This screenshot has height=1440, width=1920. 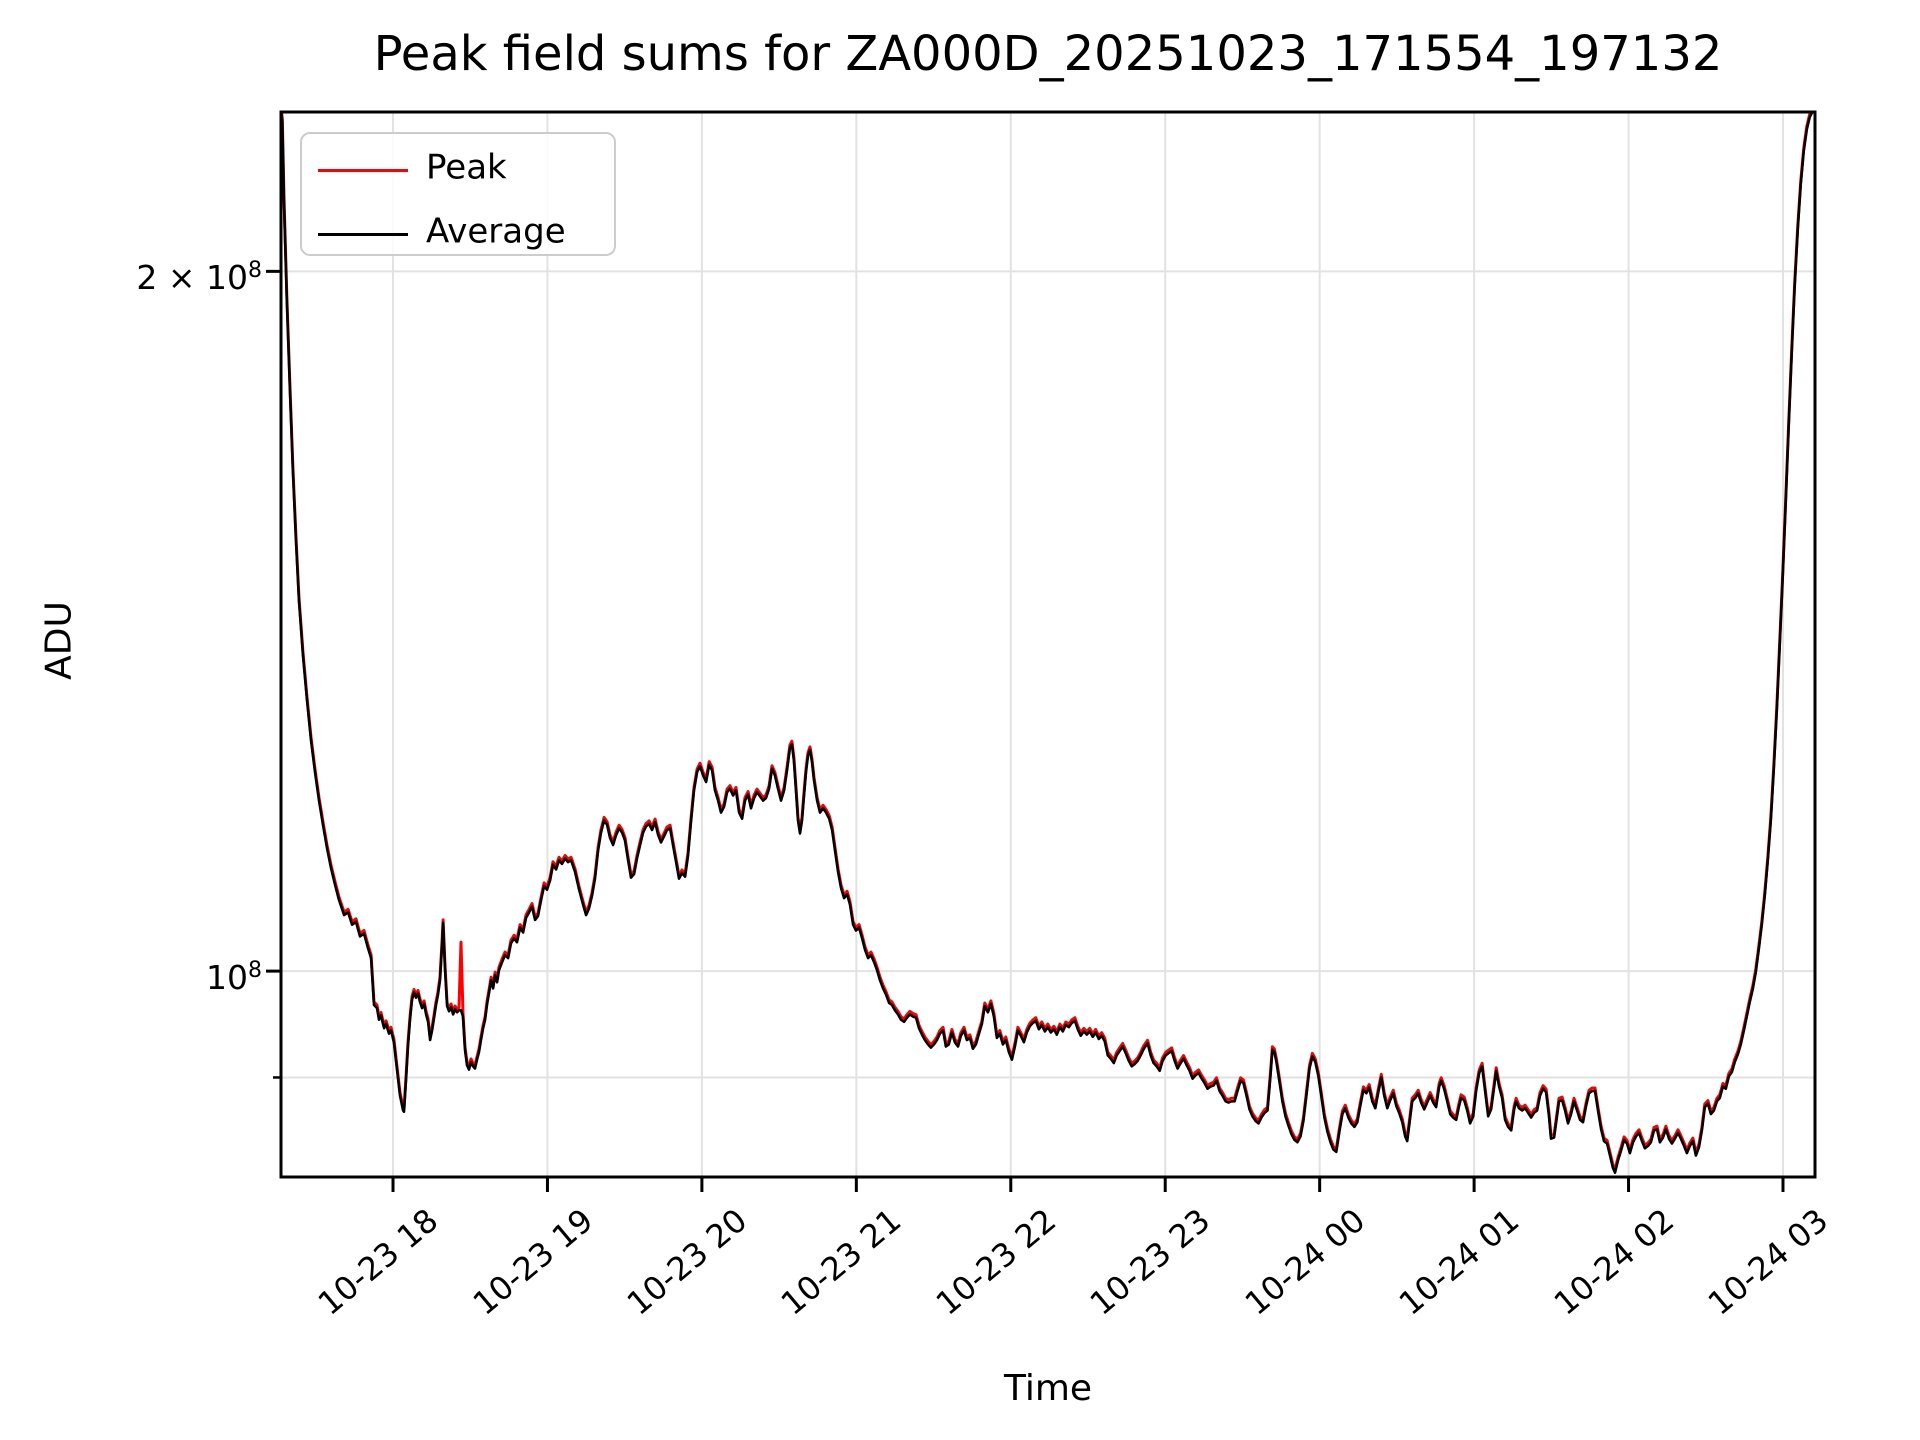 I want to click on y-axis-label: ADU, so click(x=59, y=640).